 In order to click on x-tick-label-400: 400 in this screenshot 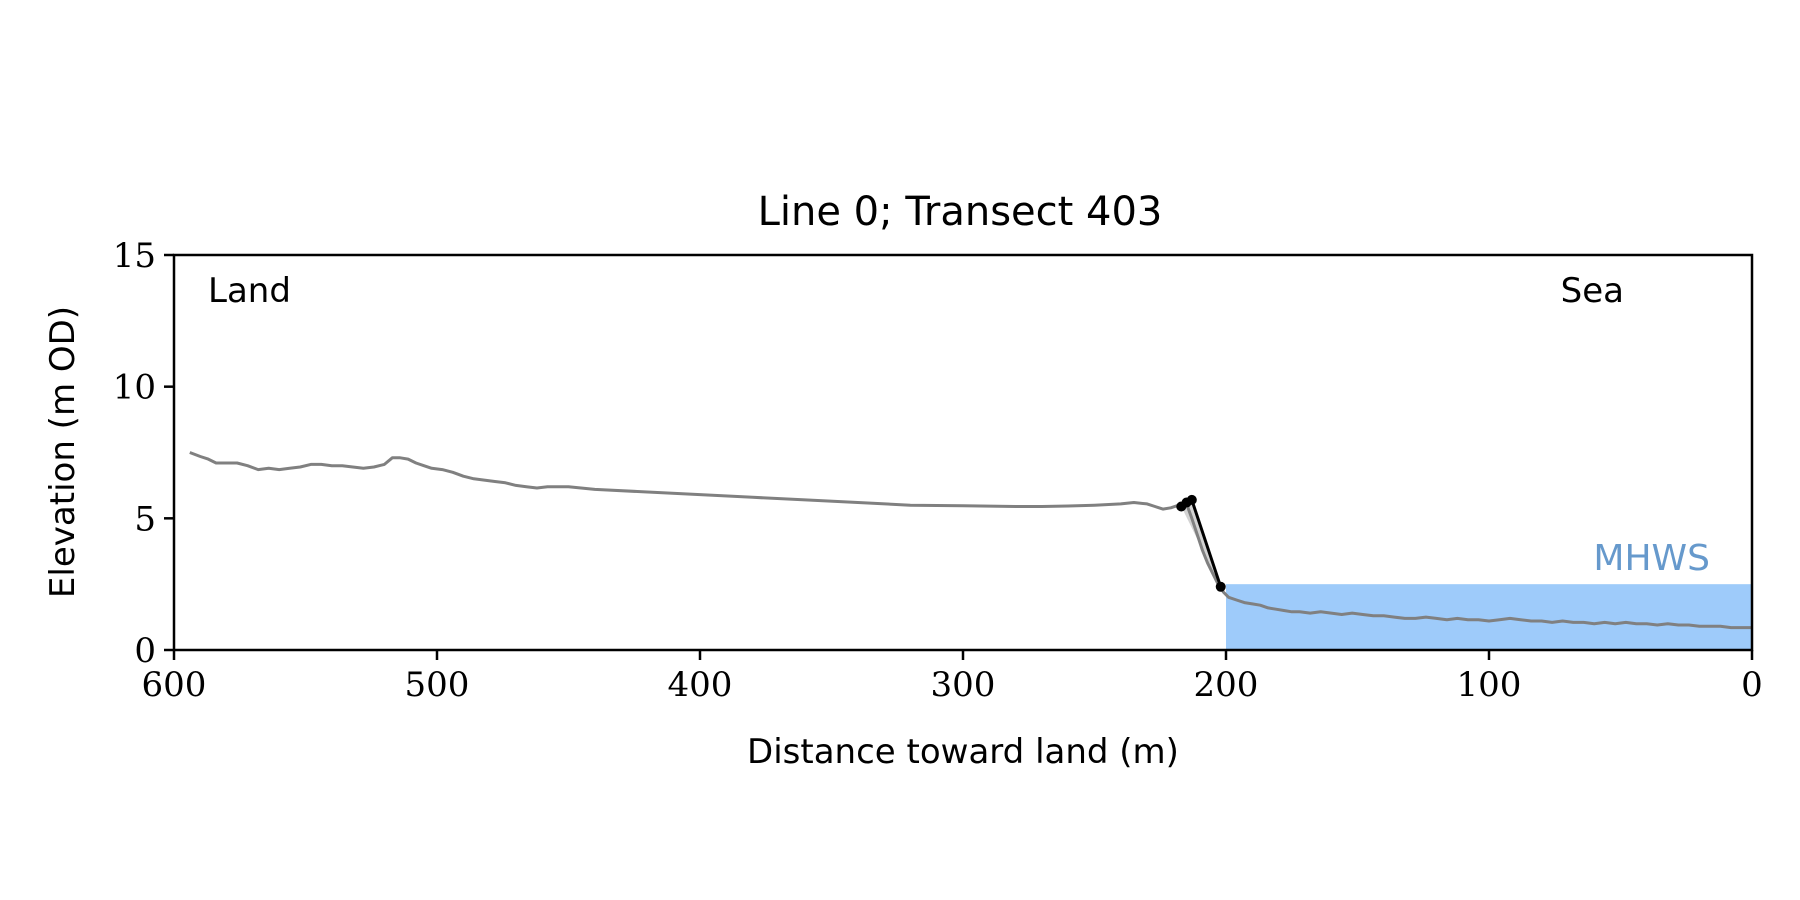, I will do `click(700, 685)`.